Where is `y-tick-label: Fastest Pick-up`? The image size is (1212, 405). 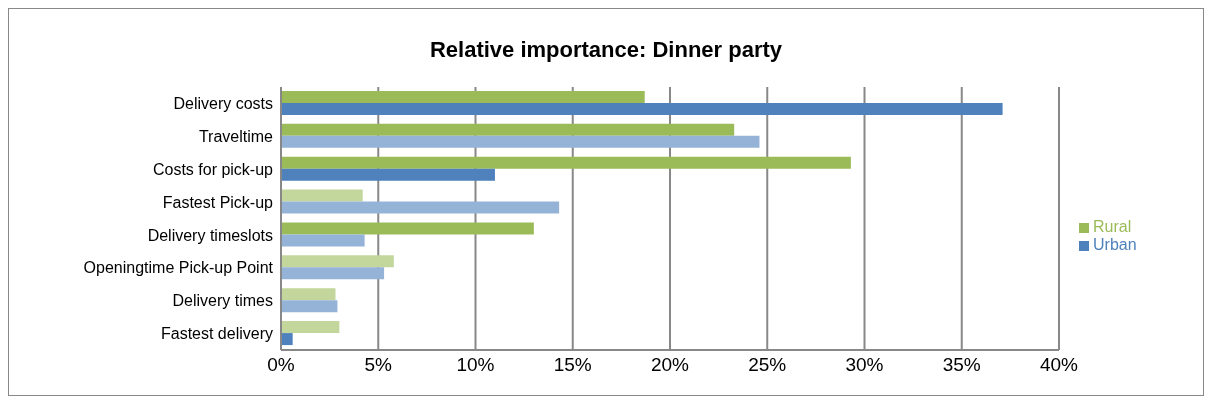
y-tick-label: Fastest Pick-up is located at coordinates (218, 202).